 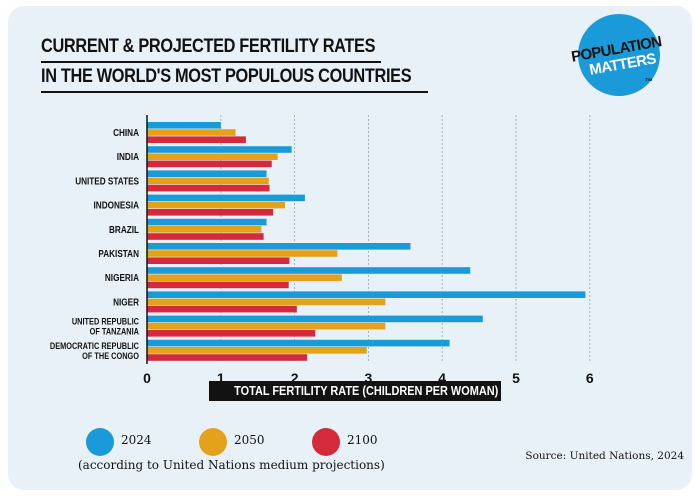 What do you see at coordinates (118, 253) in the screenshot?
I see `category-label: PAKISTAN` at bounding box center [118, 253].